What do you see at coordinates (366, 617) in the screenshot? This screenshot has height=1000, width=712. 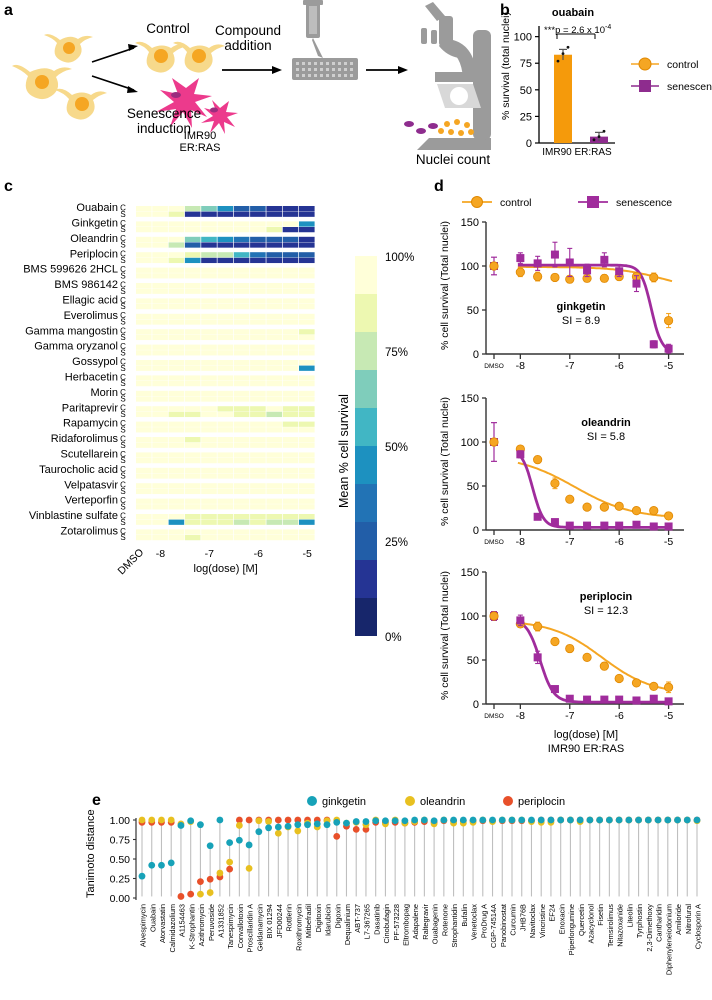 I see `colorbar-swatch` at bounding box center [366, 617].